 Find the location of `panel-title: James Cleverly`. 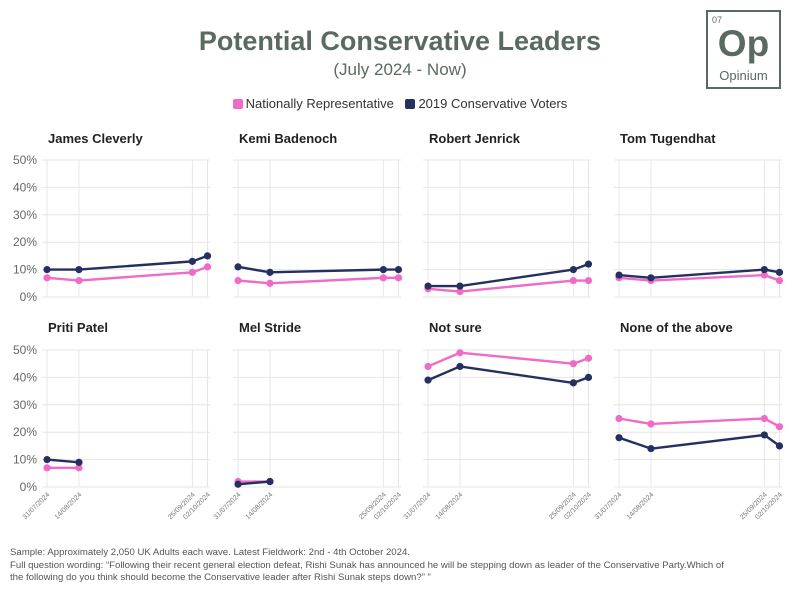

panel-title: James Cleverly is located at coordinates (95, 138).